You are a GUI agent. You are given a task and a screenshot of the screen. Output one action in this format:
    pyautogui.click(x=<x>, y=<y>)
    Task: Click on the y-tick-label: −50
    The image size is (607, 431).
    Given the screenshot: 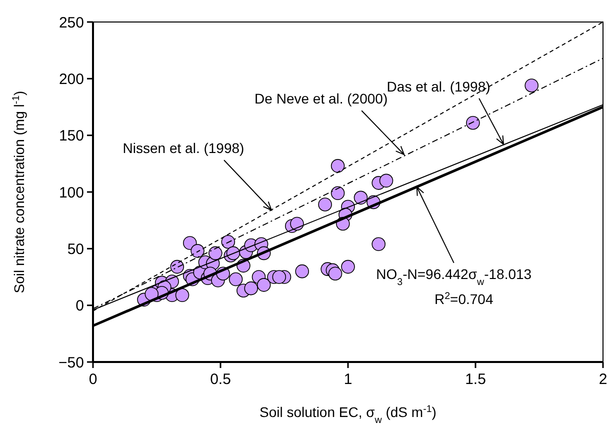 What is the action you would take?
    pyautogui.click(x=71, y=363)
    